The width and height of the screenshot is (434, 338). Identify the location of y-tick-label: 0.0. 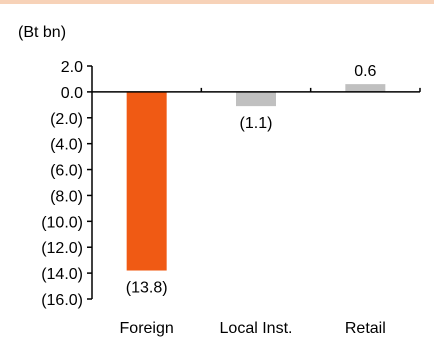
(72, 93).